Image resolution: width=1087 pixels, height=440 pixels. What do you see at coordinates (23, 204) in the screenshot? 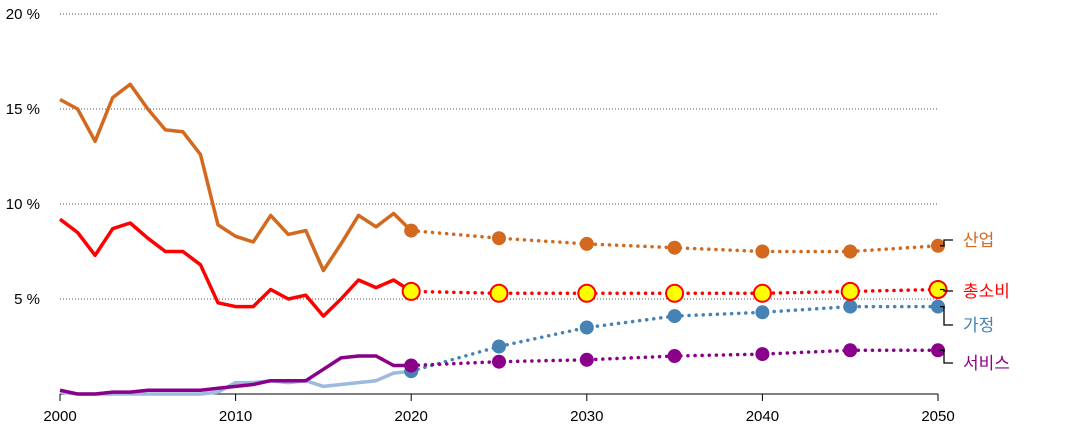
I see `y-tick-label: 10 %` at bounding box center [23, 204].